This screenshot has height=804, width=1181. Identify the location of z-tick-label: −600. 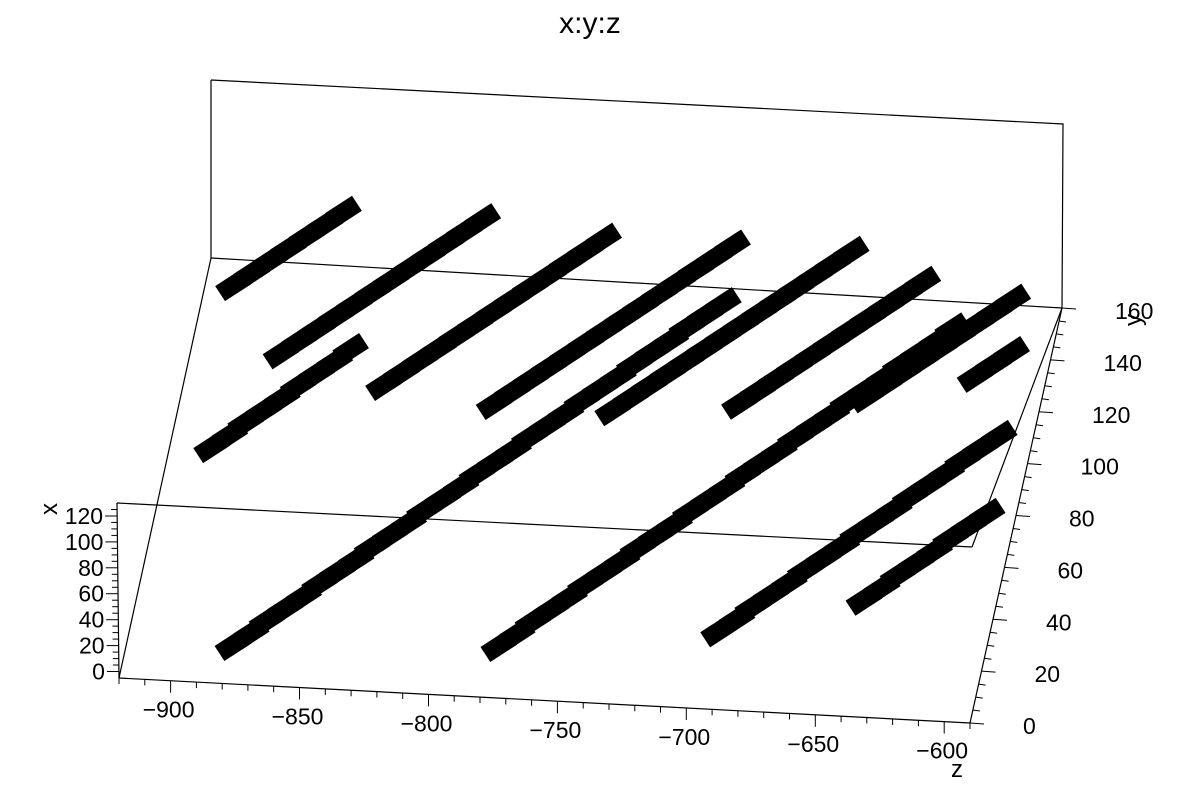
(942, 751).